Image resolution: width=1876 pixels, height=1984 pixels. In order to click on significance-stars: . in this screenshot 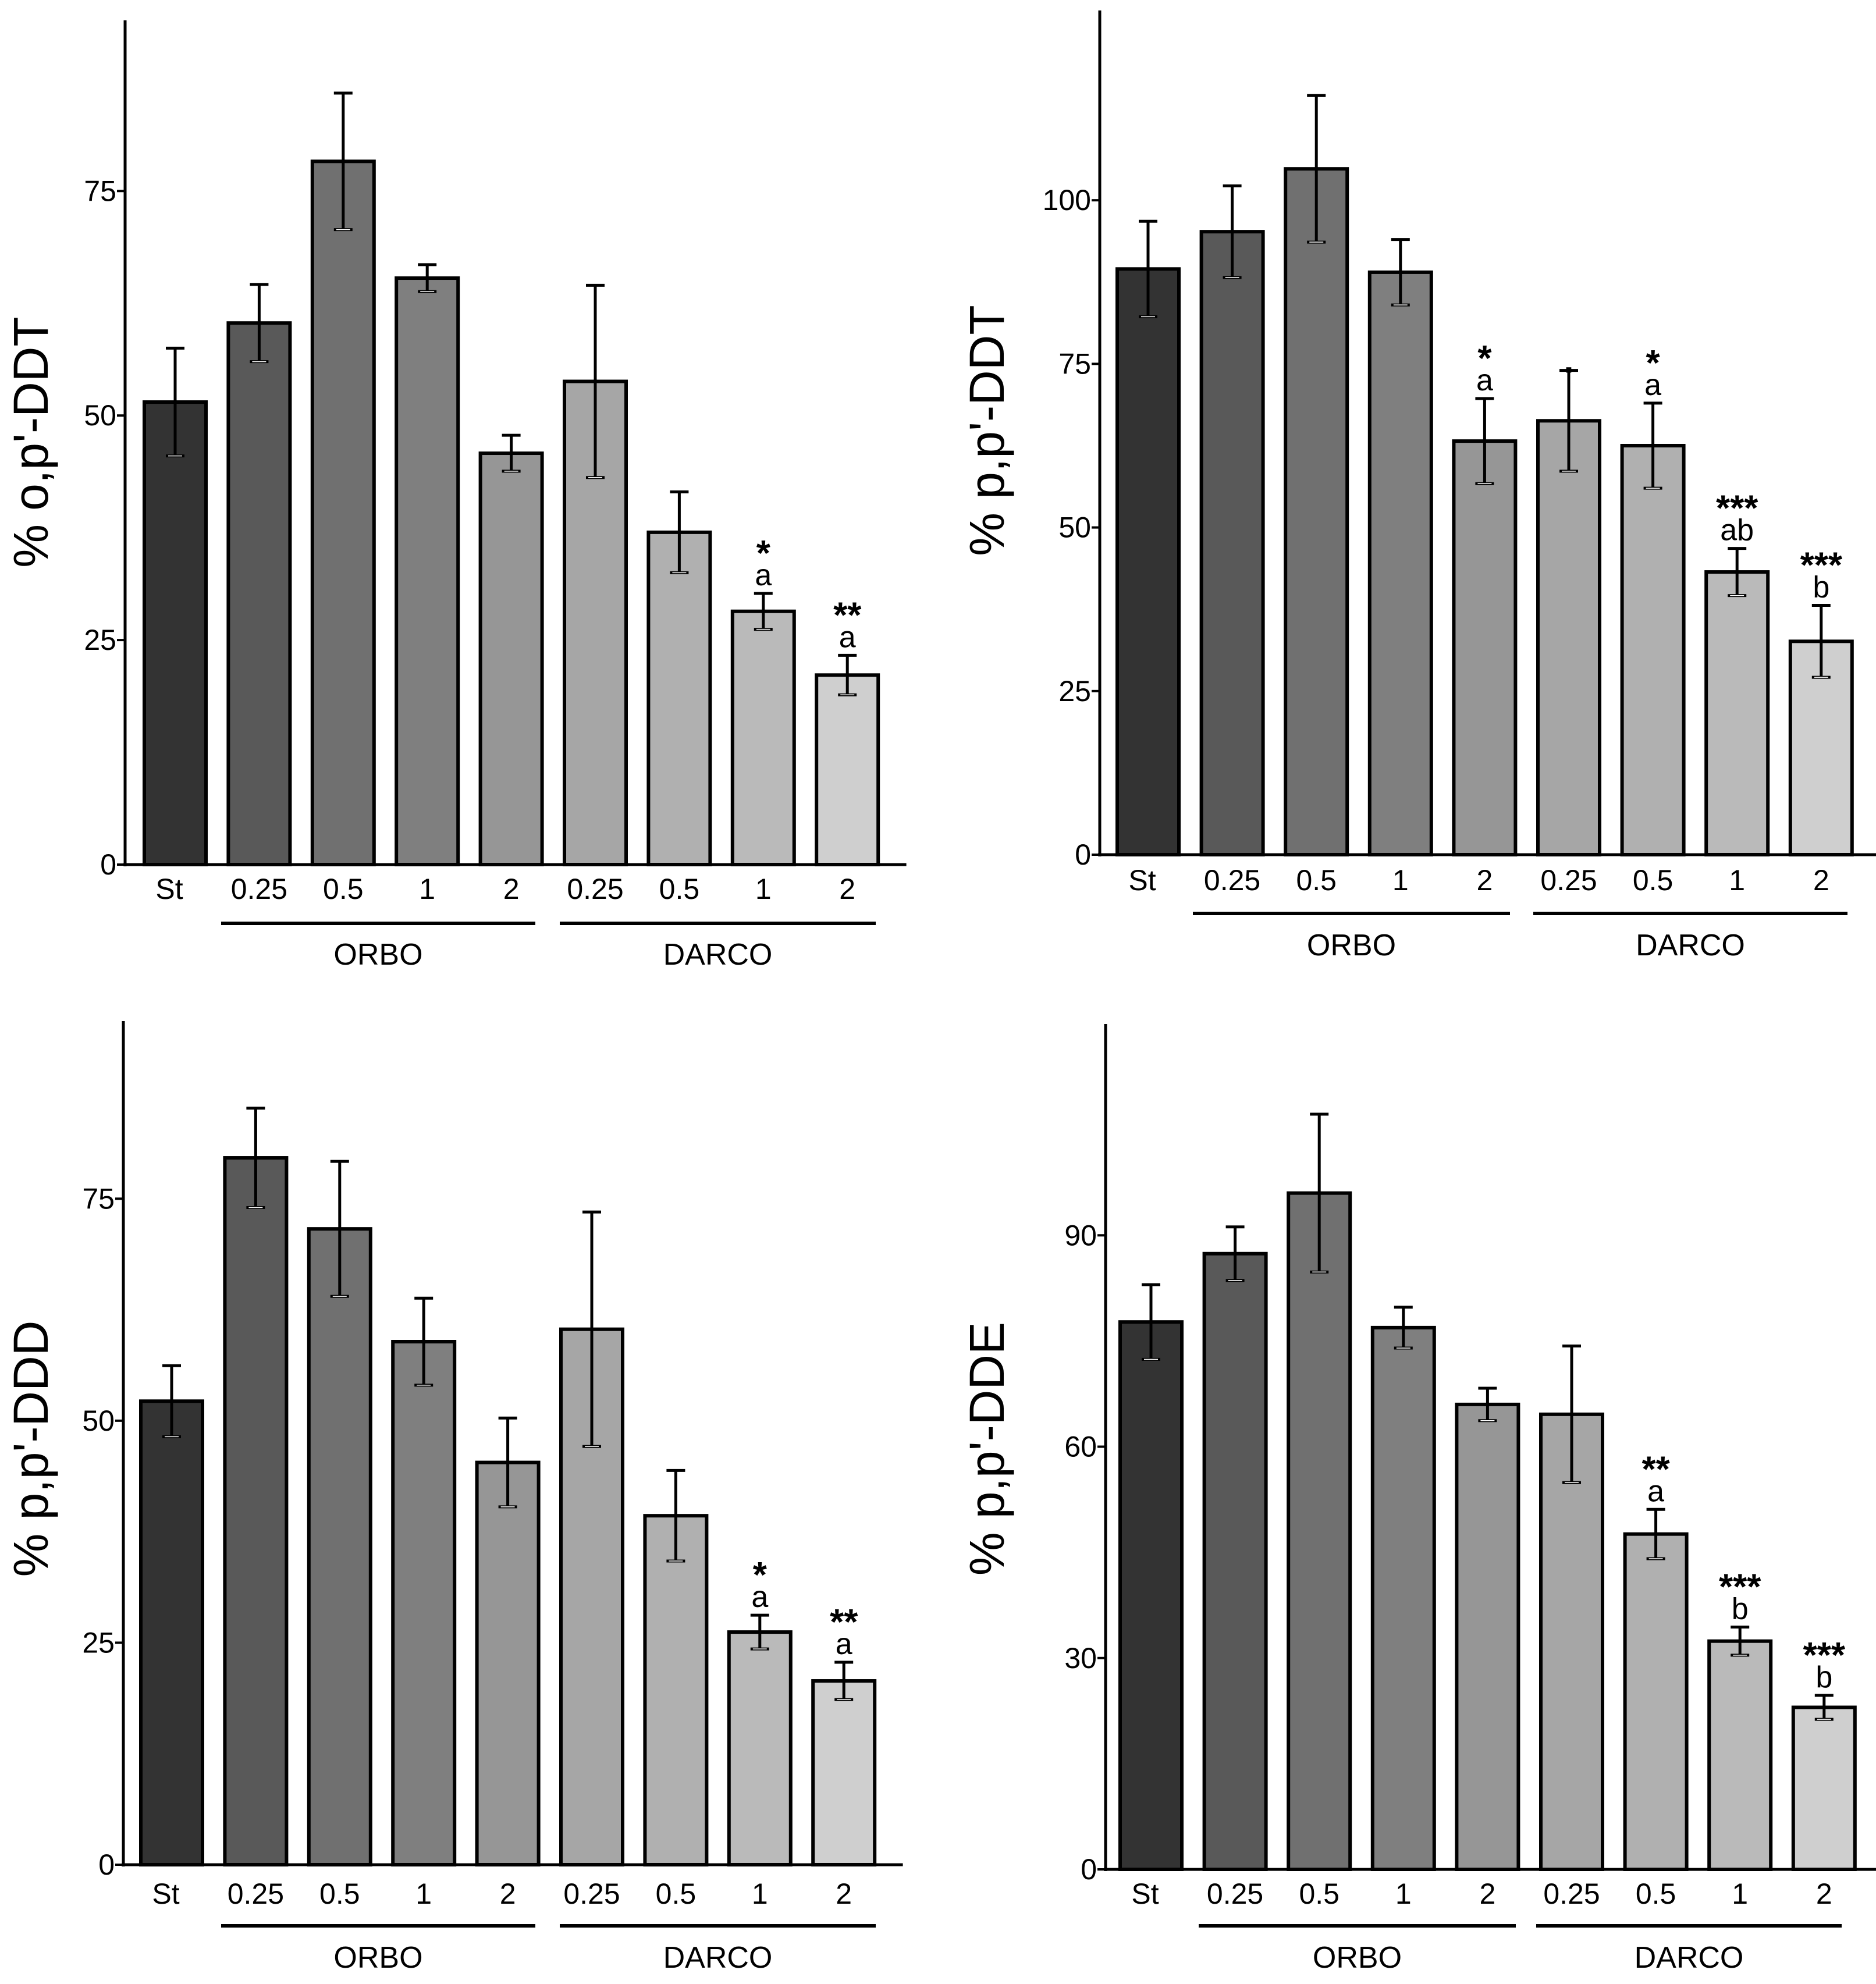, I will do `click(1568, 361)`.